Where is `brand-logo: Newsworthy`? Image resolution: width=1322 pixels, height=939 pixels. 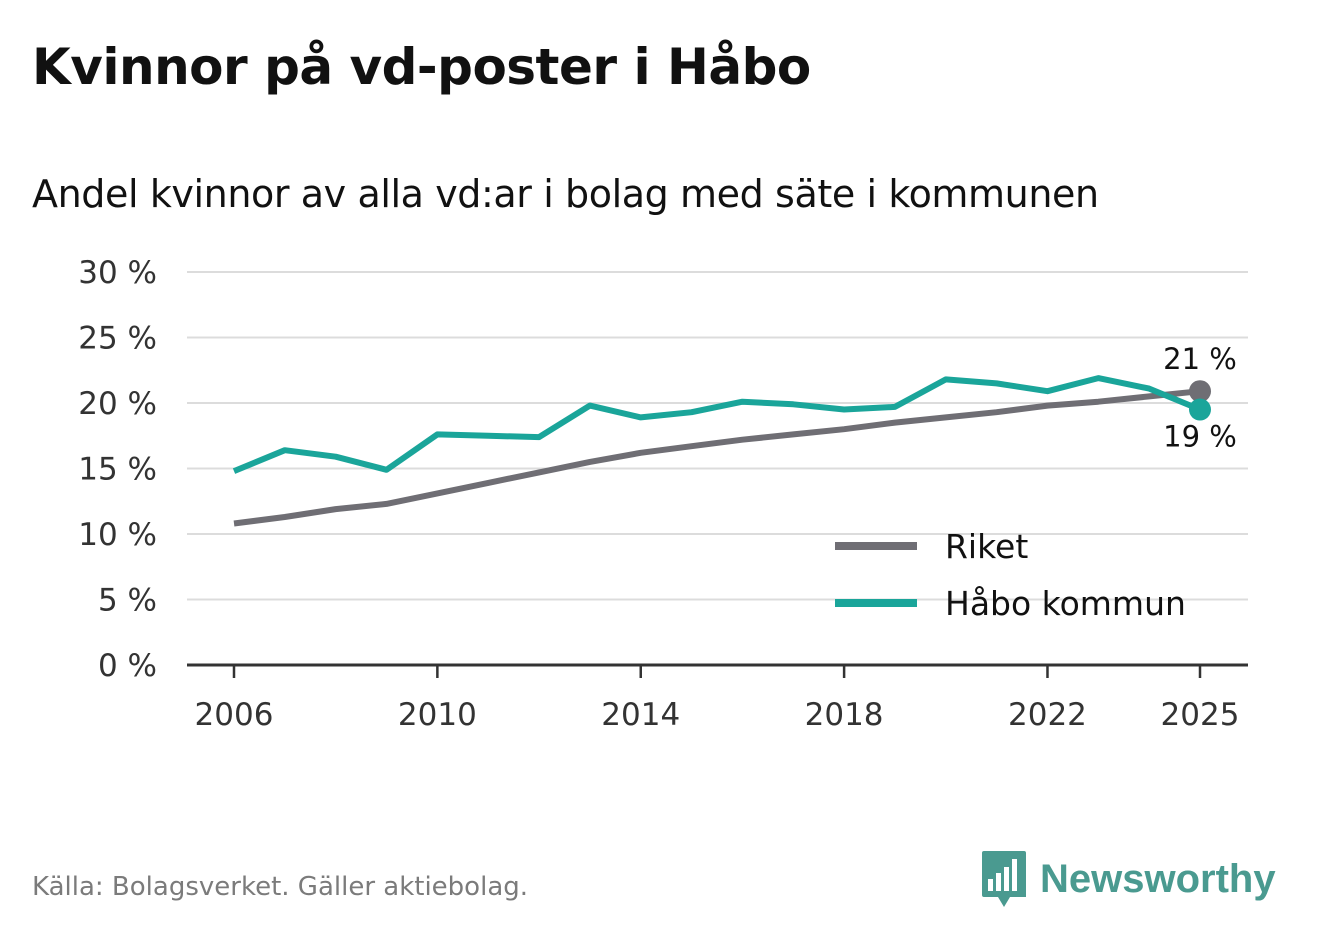 brand-logo: Newsworthy is located at coordinates (1128, 879).